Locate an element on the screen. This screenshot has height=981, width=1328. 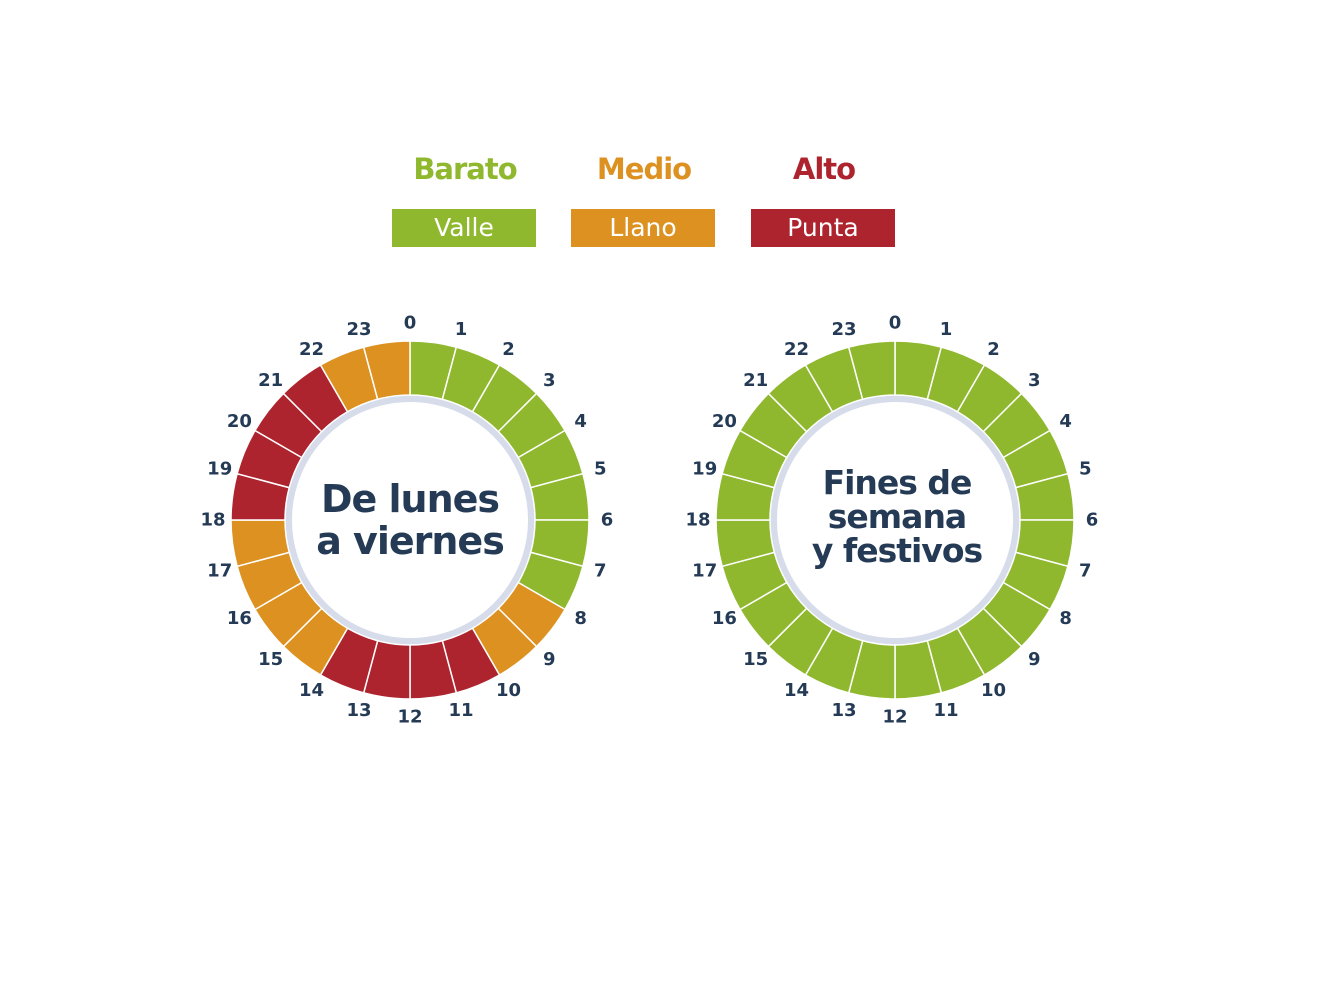
legend-category-barato: Barato is located at coordinates (465, 169).